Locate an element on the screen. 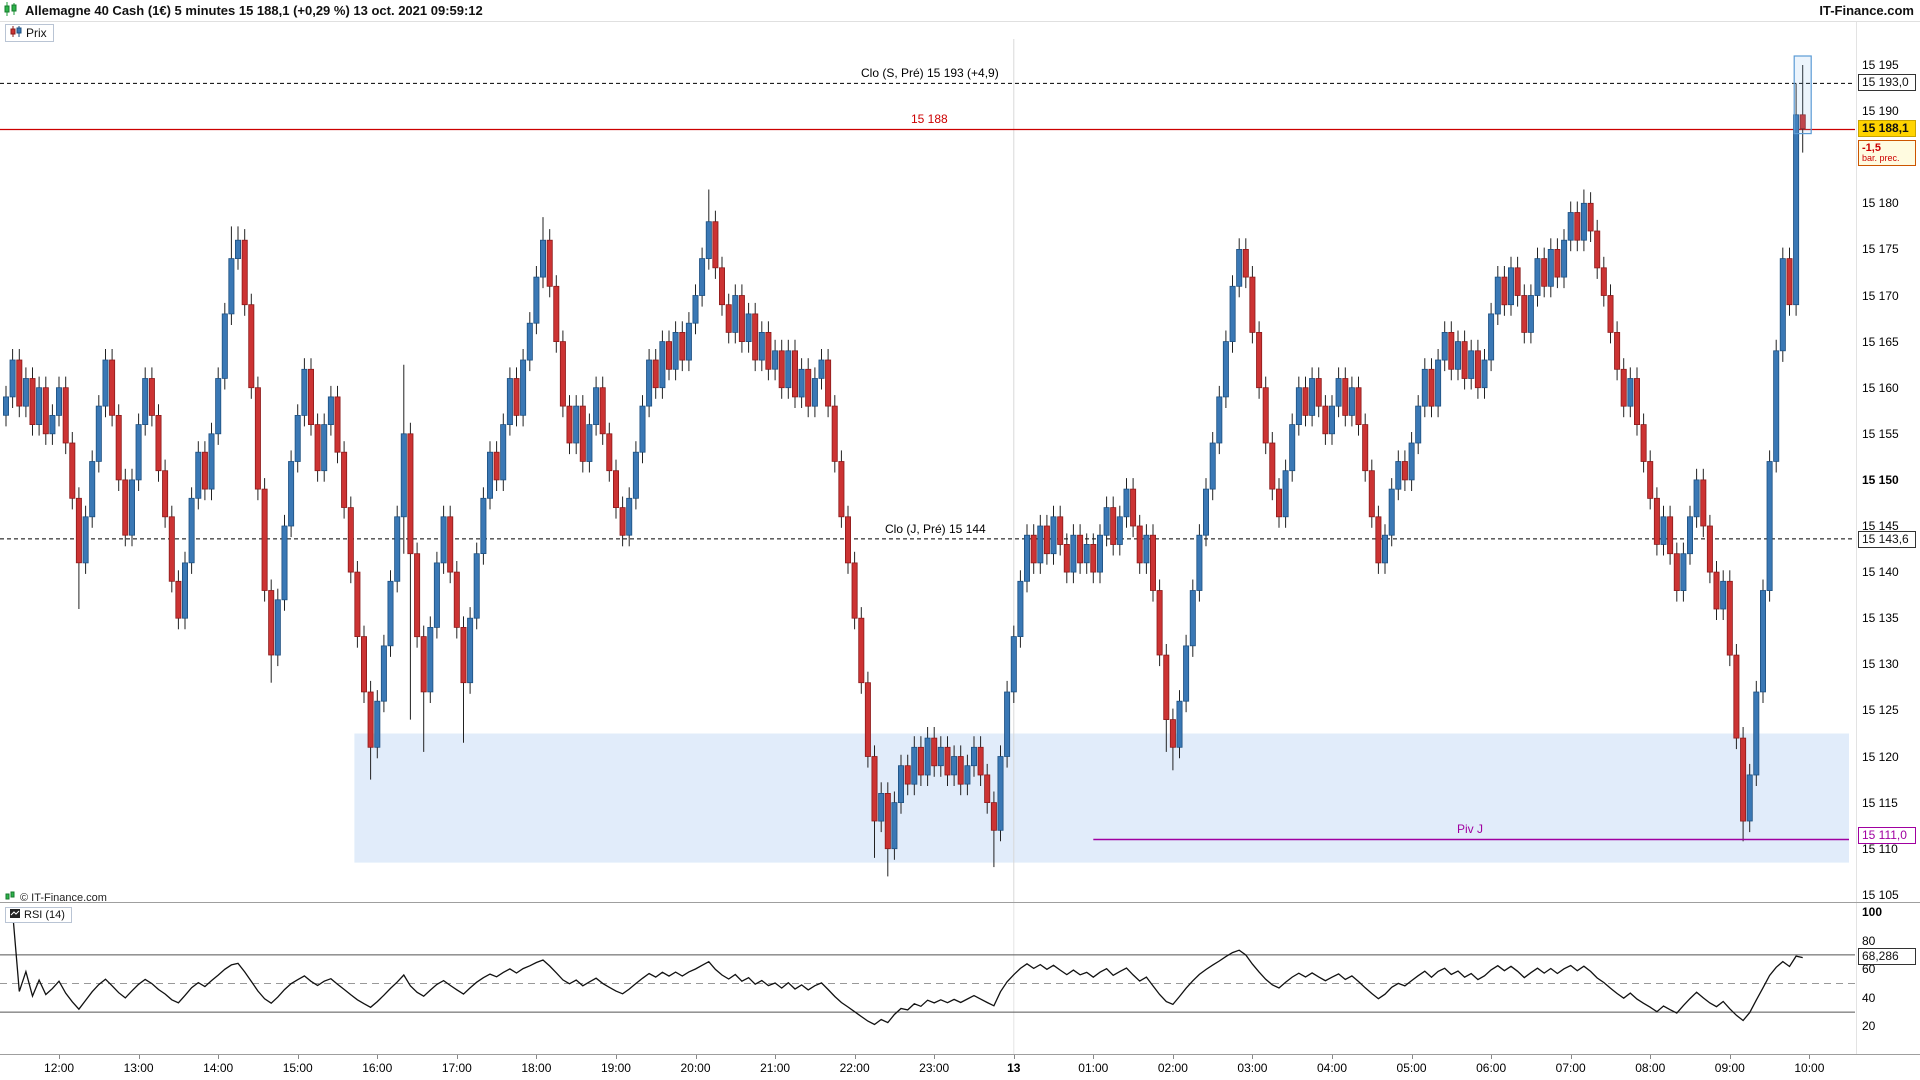  current-candle-selection is located at coordinates (1802, 95).